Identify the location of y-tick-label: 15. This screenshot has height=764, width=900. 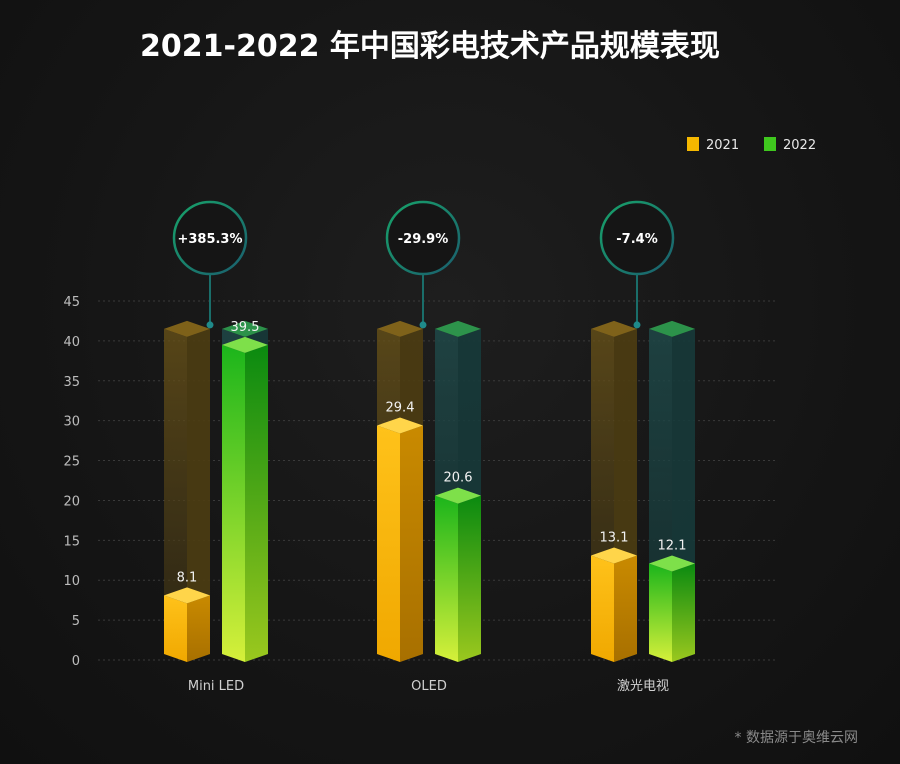
(71, 541).